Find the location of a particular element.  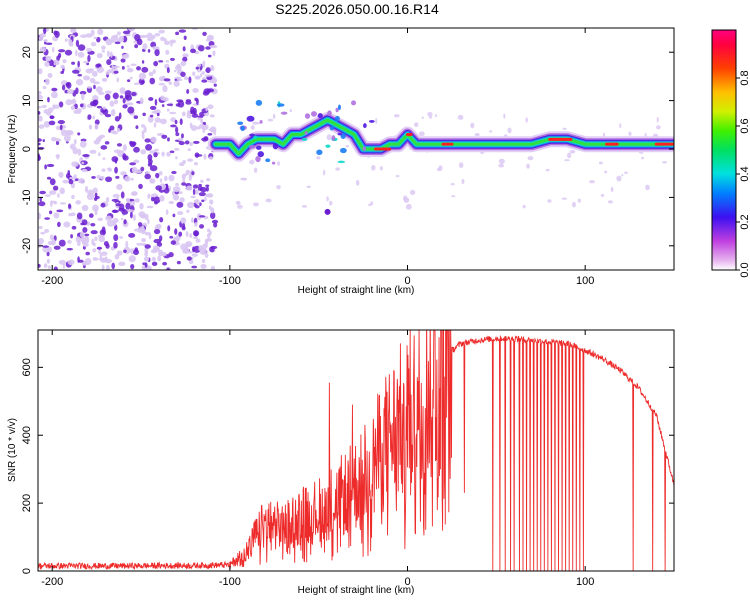

snr-y-tick-label: 200 is located at coordinates (27, 503).